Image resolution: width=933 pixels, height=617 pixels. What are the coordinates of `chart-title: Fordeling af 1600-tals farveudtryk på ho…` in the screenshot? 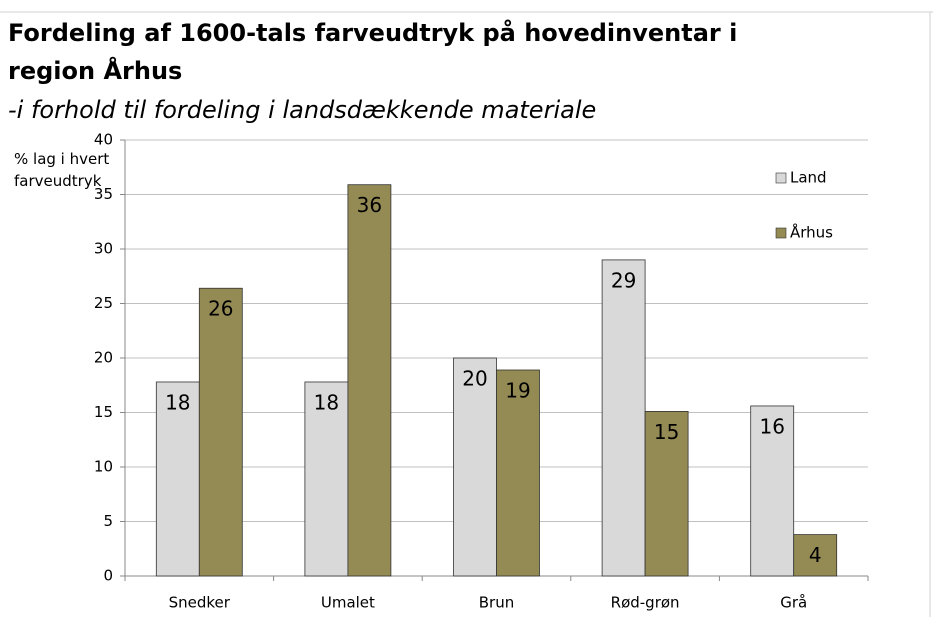 It's located at (373, 52).